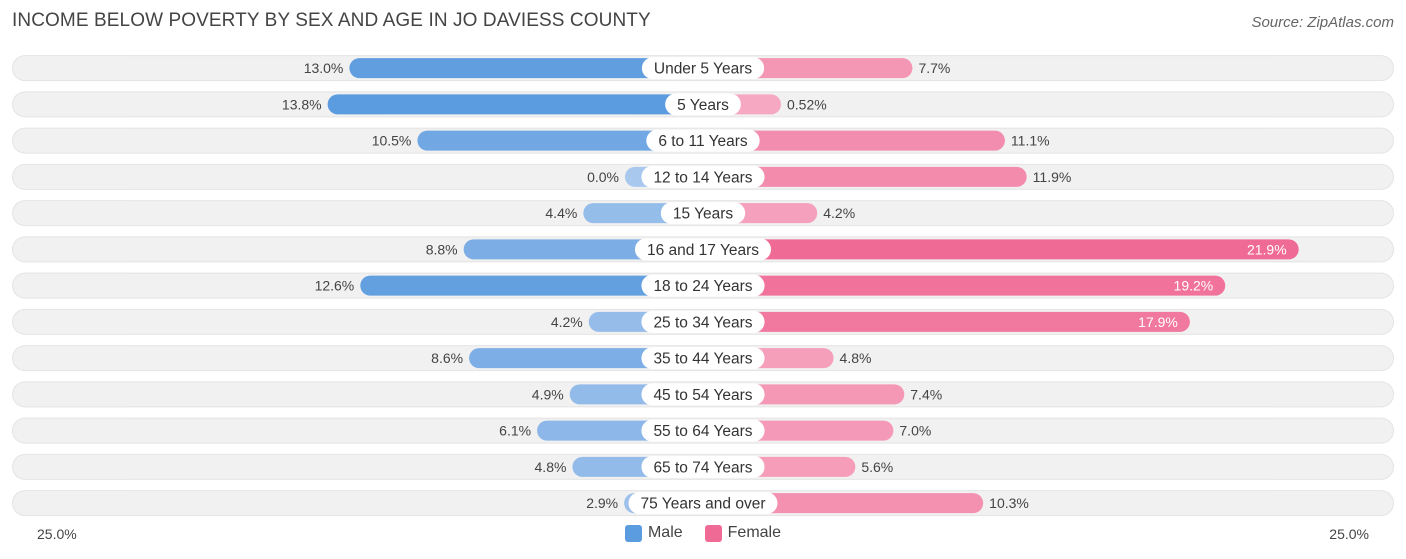 The image size is (1406, 559). Describe the element at coordinates (515, 431) in the screenshot. I see `male-value-label: 6.1%` at that location.